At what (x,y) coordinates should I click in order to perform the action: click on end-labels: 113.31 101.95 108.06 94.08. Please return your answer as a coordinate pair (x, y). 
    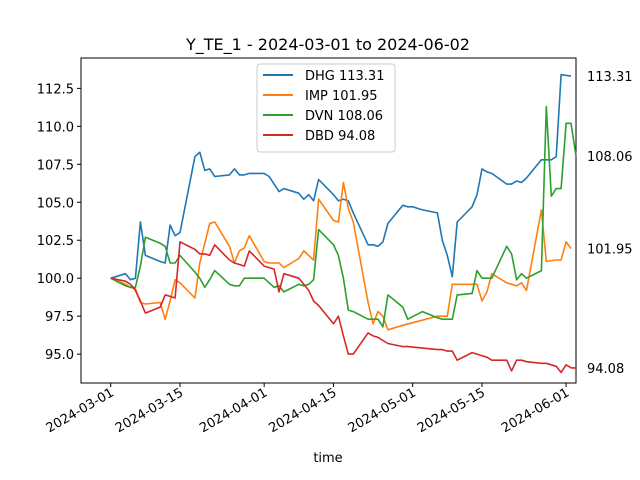
    Looking at the image, I should click on (610, 223).